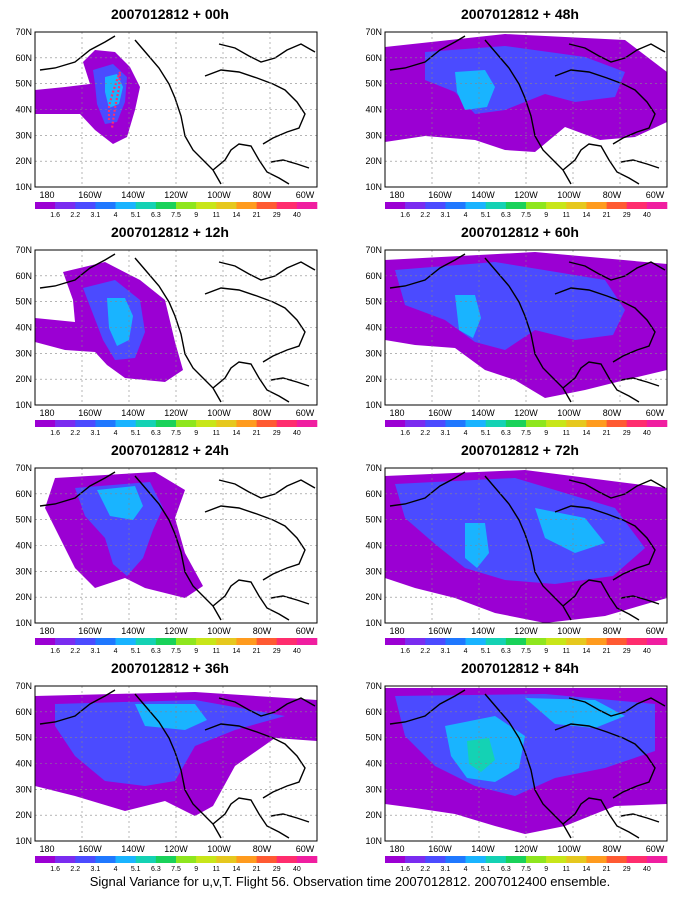  What do you see at coordinates (46, 413) in the screenshot?
I see `x-tick-label: 180` at bounding box center [46, 413].